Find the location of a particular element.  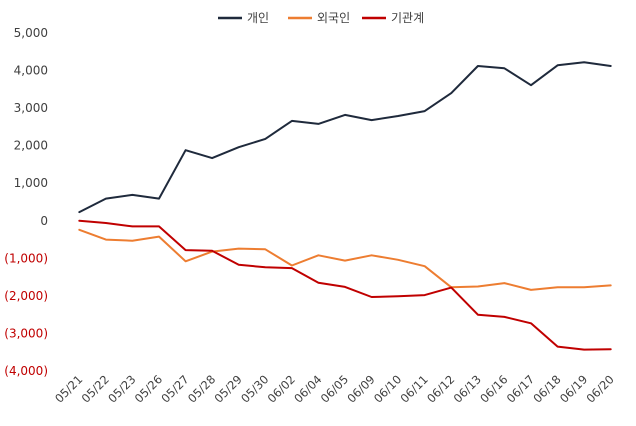

x-tick-label: 06/13 is located at coordinates (467, 388).